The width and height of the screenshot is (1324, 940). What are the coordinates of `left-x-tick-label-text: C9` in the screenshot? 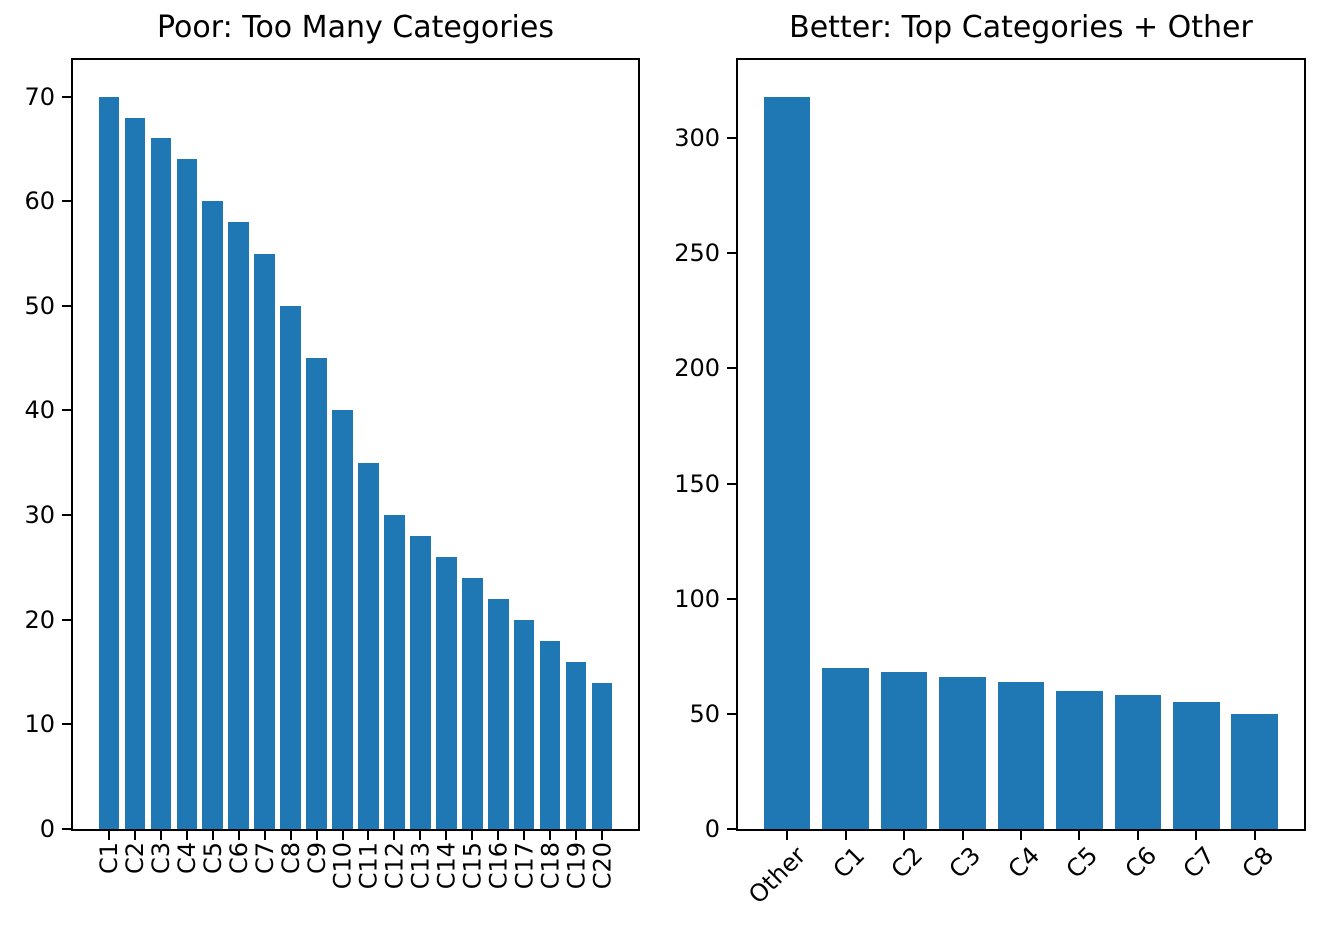 It's located at (316, 858).